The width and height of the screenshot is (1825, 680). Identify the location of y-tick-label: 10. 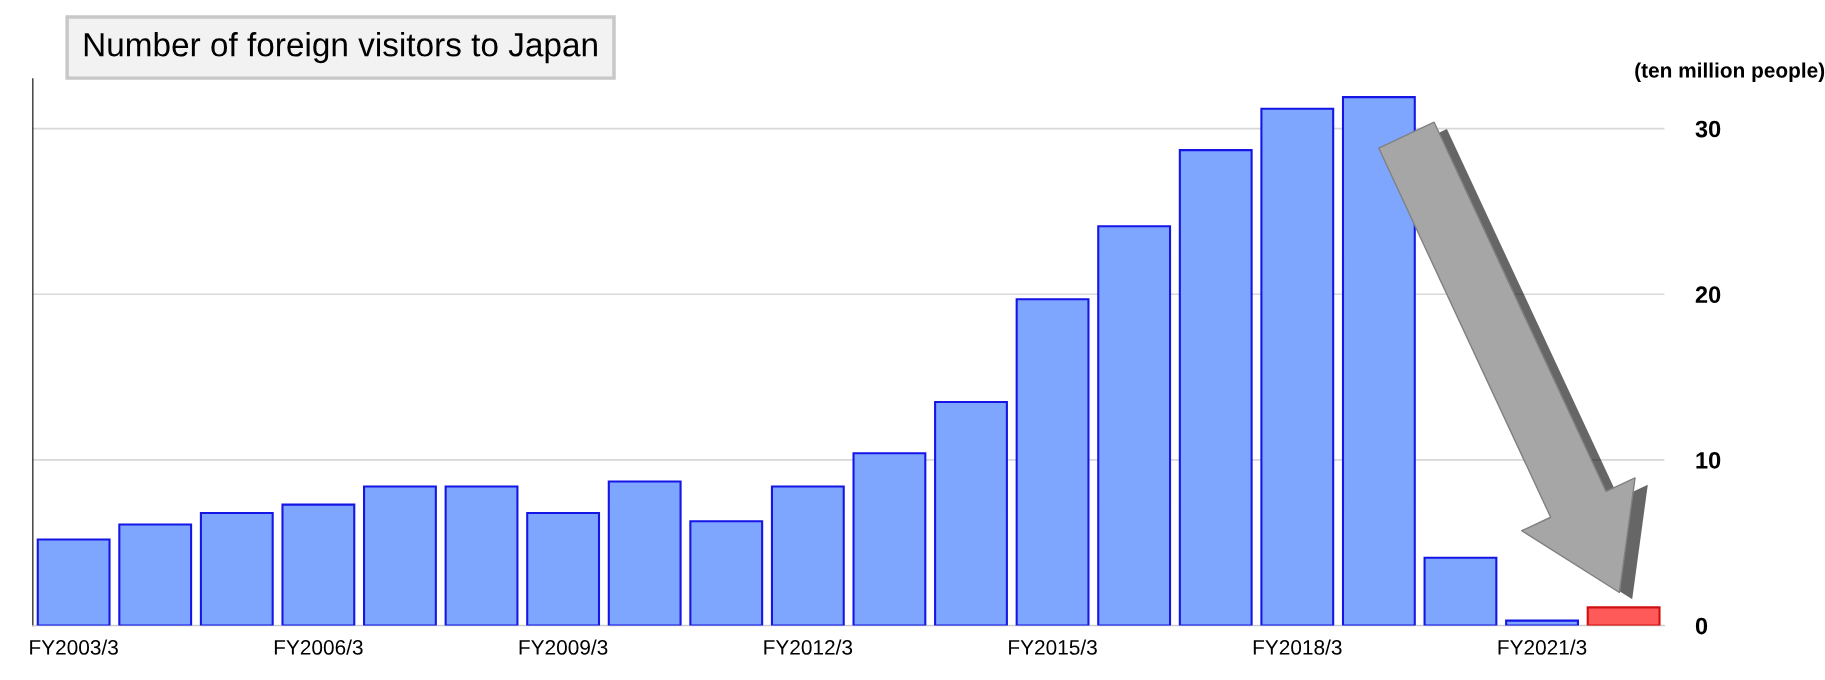
(1708, 460).